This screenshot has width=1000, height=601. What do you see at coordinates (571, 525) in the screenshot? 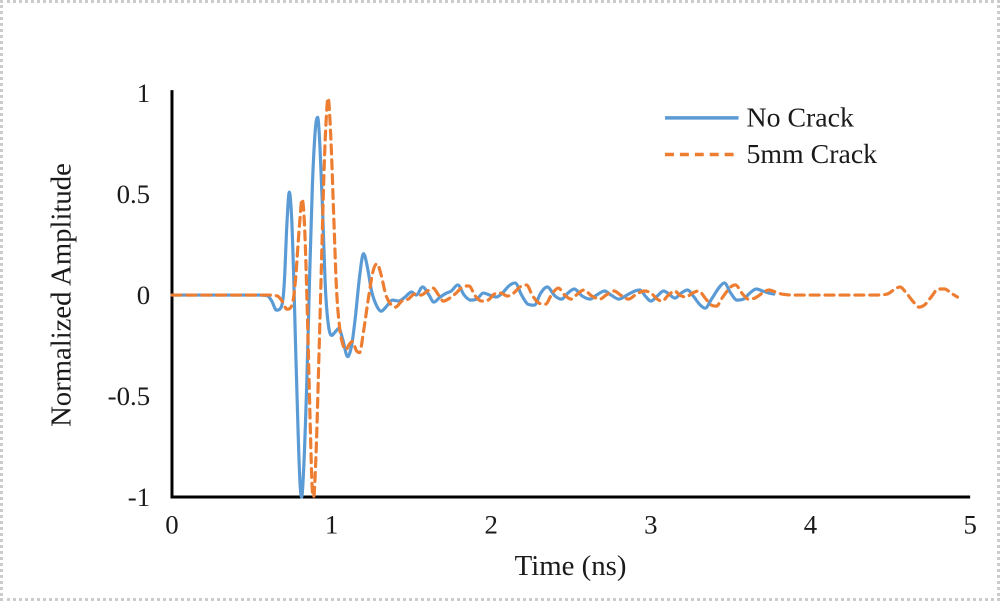
I see `x-axis-ticks: 0 1 2 3 4 5` at bounding box center [571, 525].